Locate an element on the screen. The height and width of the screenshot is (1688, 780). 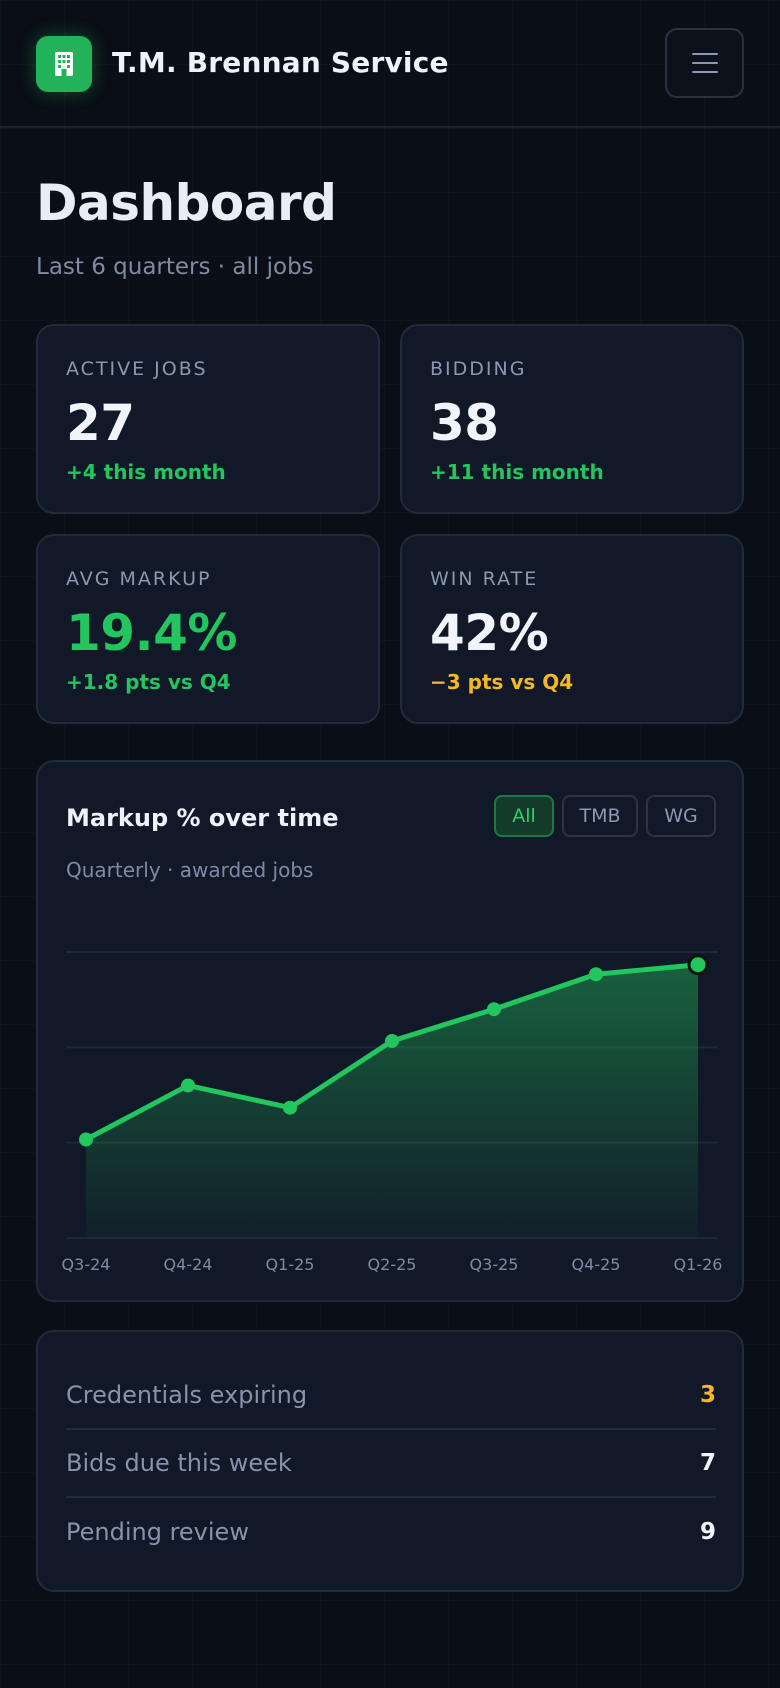
stat-card-avg-markup: AVG MARKUP 19.4% +1.8 pts vs Q4 is located at coordinates (208, 629).